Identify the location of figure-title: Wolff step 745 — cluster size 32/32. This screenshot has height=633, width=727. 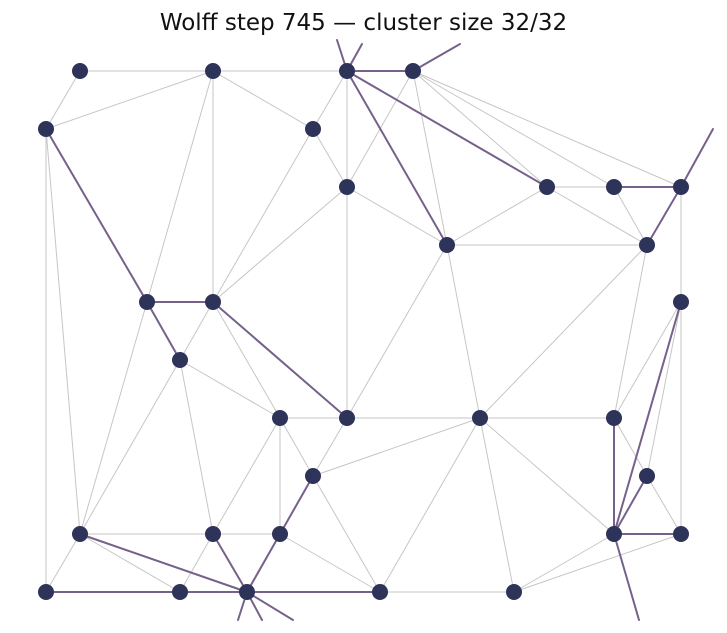
(363, 23).